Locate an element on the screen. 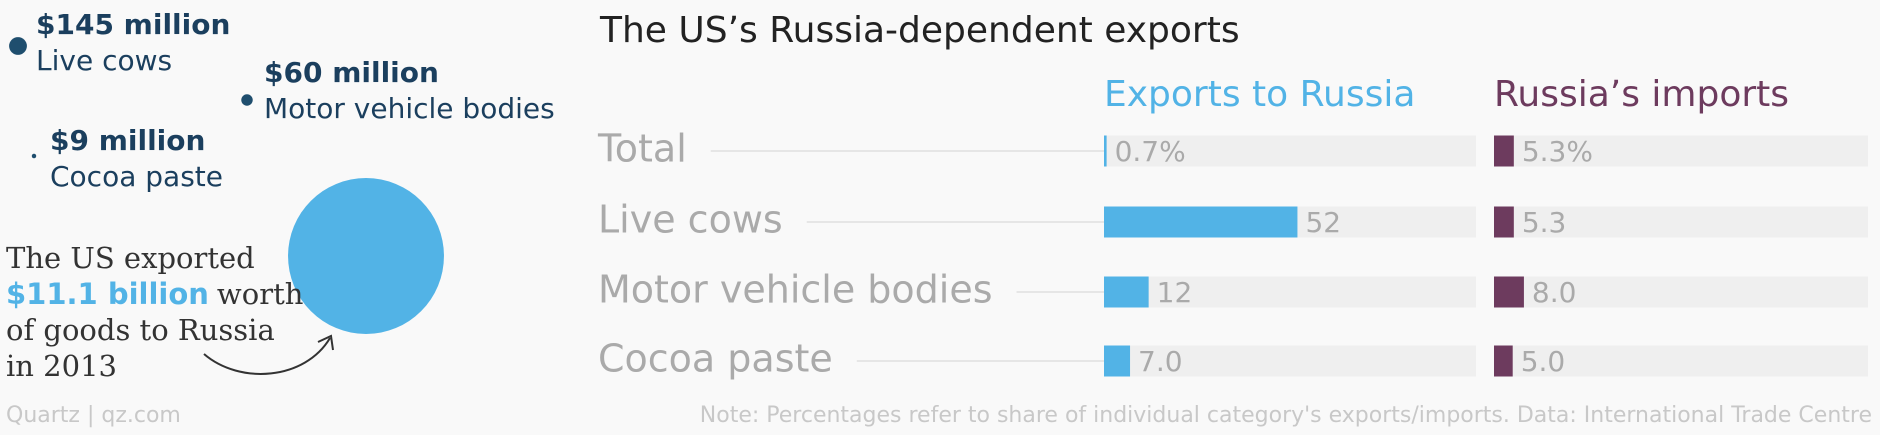  annotation-highlight: $11.1 billion is located at coordinates (107, 294).